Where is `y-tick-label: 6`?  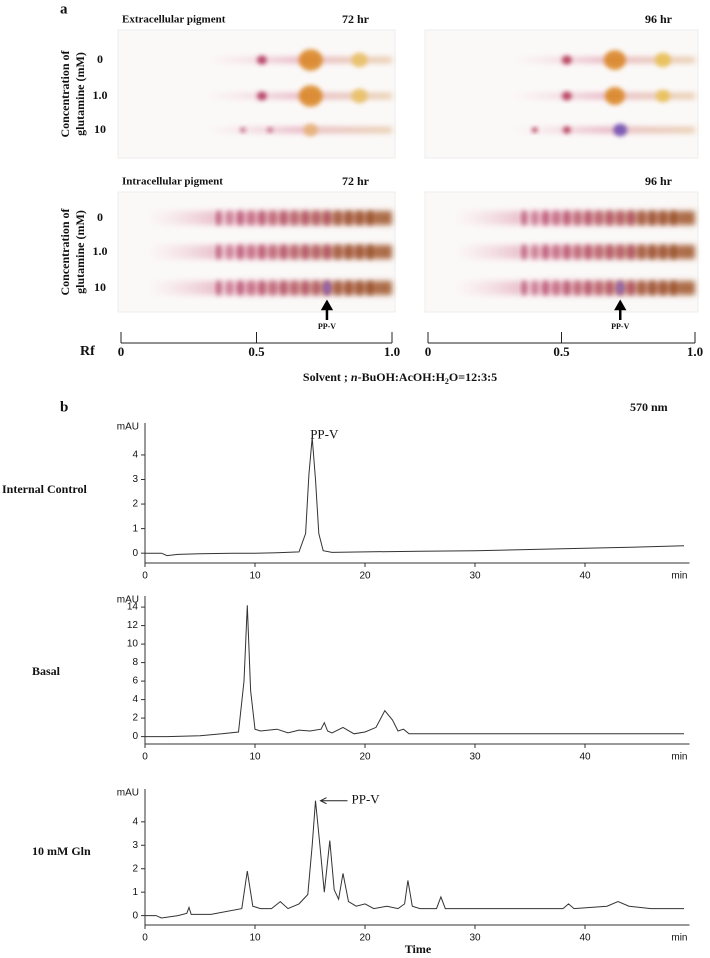 y-tick-label: 6 is located at coordinates (135, 681).